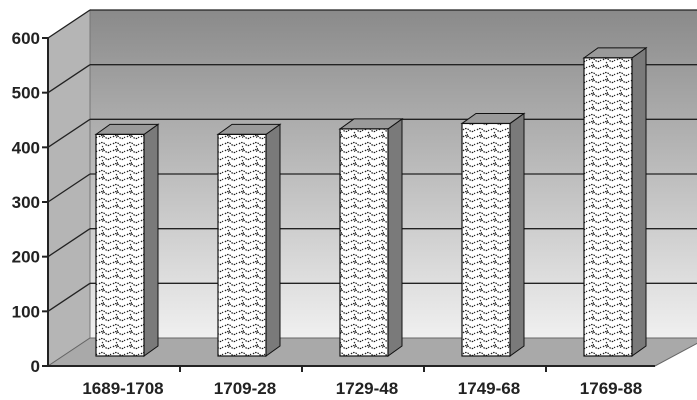 This screenshot has width=697, height=400. I want to click on x-tick-label: 1729-48, so click(367, 388).